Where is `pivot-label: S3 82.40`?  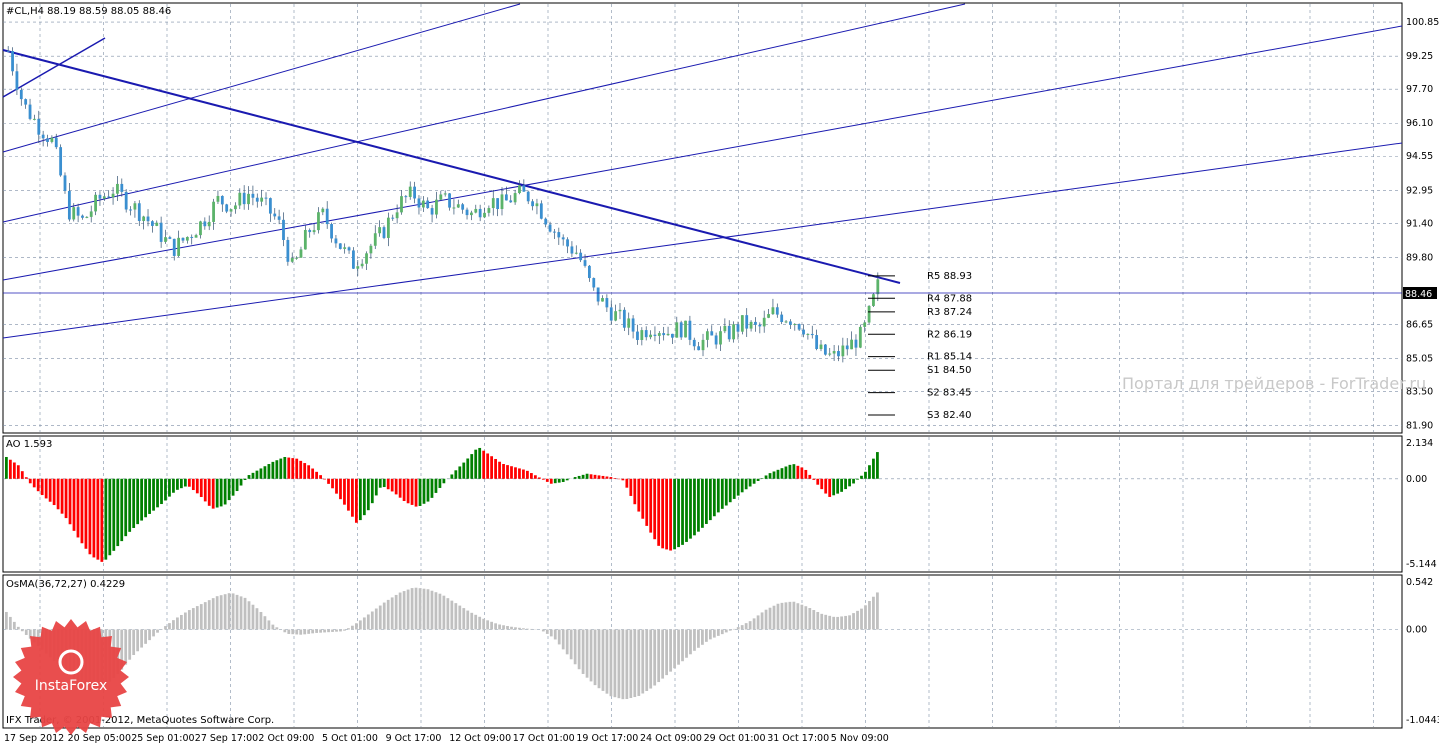 pivot-label: S3 82.40 is located at coordinates (949, 415).